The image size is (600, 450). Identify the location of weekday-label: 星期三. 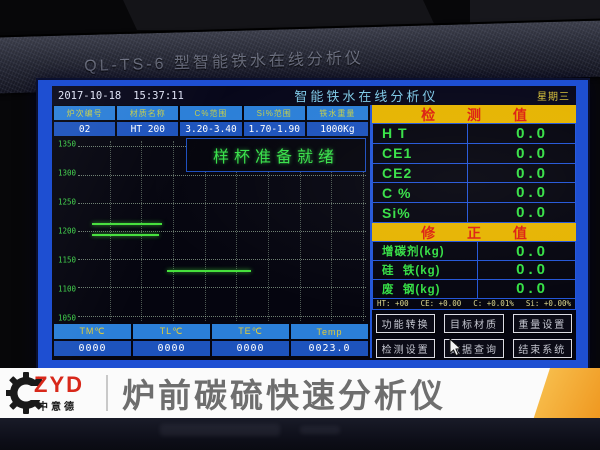
(553, 97).